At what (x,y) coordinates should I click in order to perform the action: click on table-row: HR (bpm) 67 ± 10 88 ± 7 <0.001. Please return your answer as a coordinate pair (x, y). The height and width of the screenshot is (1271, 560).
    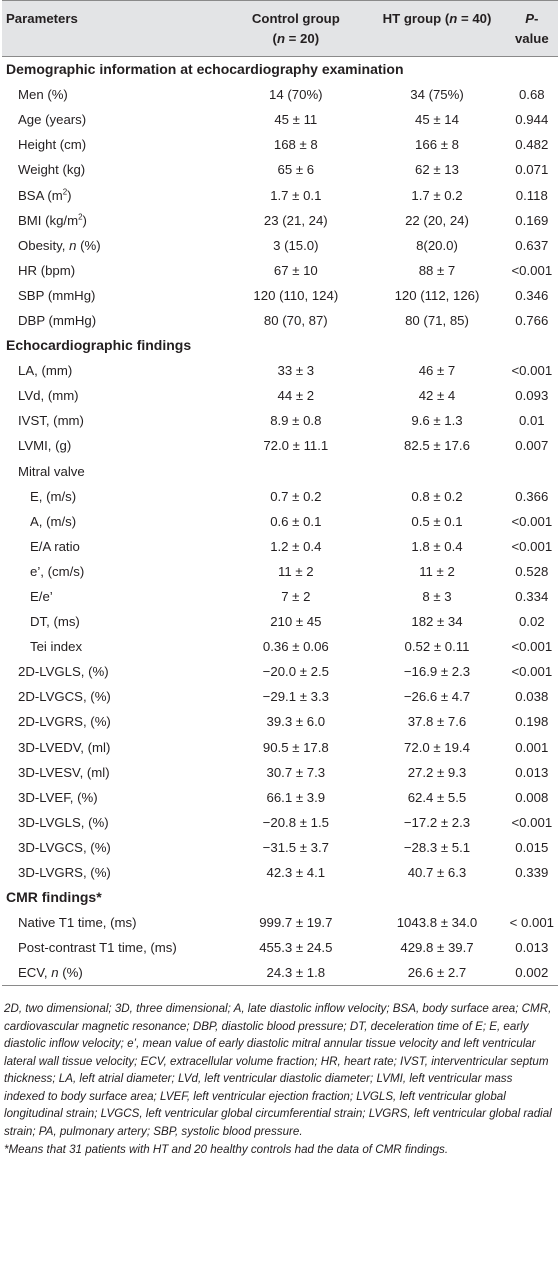
    Looking at the image, I should click on (280, 270).